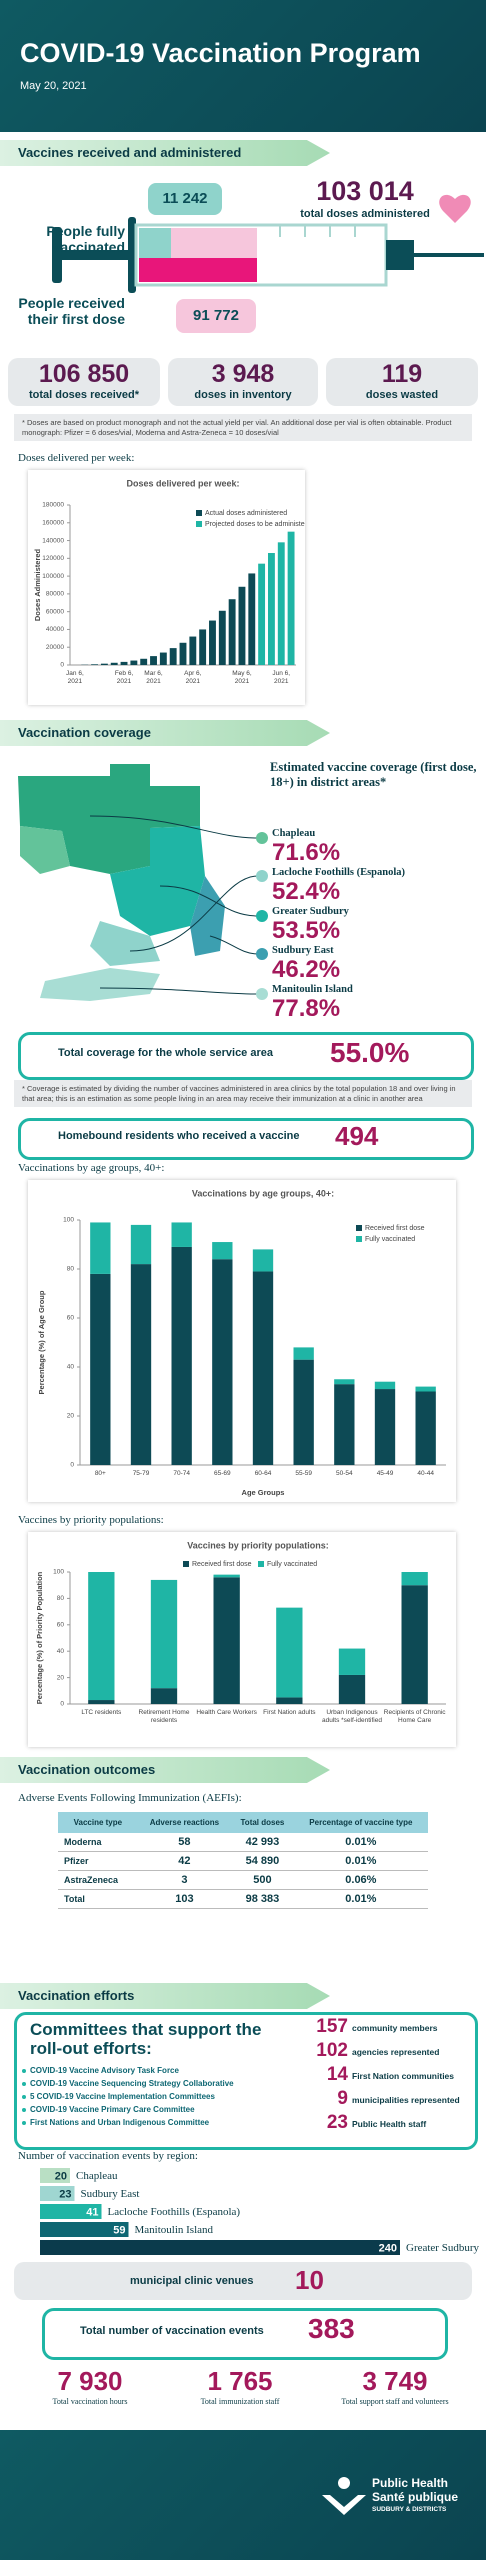  I want to click on x-tick-label: Urban Indigenous adults *self-identified, so click(352, 1716).